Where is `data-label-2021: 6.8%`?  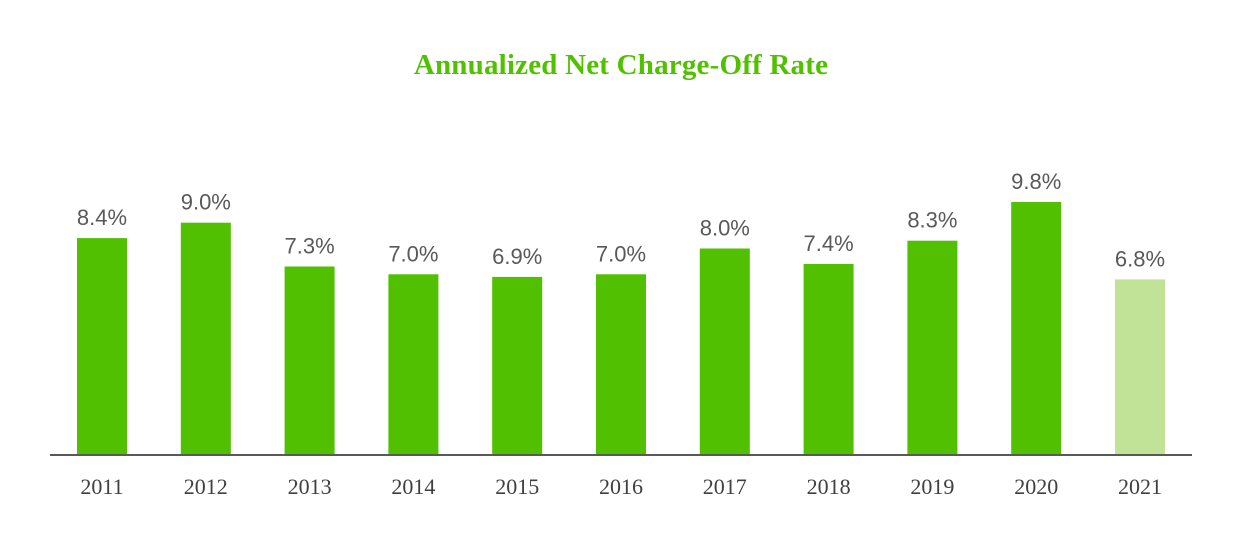
data-label-2021: 6.8% is located at coordinates (1140, 258).